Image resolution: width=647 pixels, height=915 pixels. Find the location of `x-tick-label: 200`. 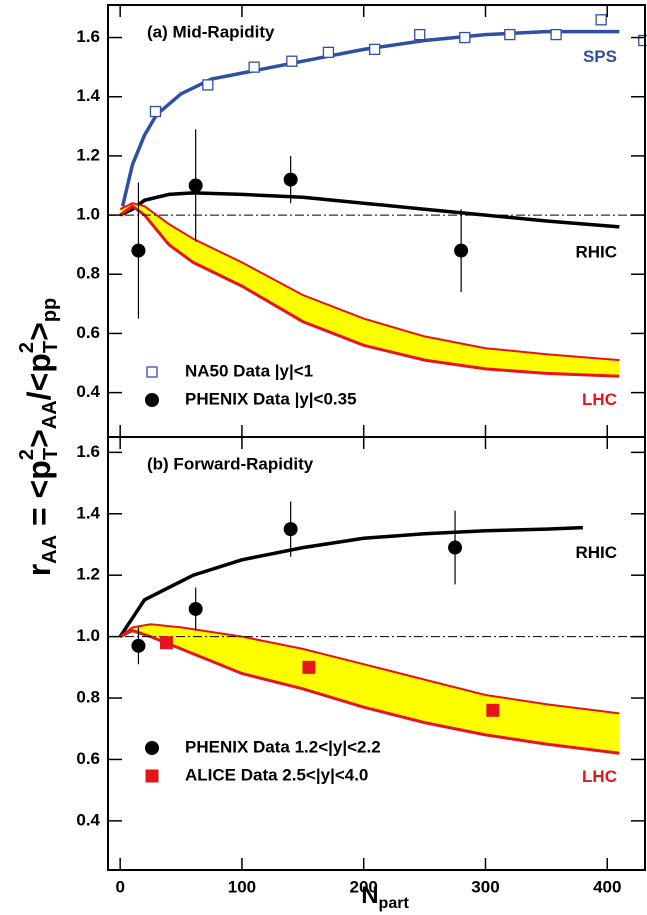

x-tick-label: 200 is located at coordinates (364, 886).